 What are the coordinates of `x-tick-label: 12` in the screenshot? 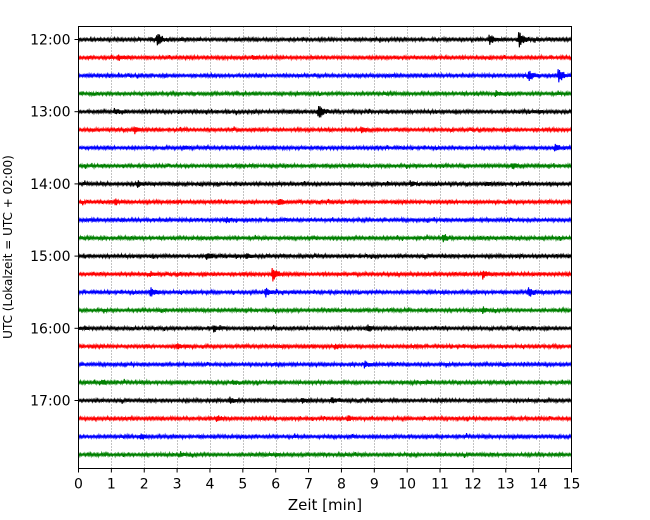 It's located at (473, 485).